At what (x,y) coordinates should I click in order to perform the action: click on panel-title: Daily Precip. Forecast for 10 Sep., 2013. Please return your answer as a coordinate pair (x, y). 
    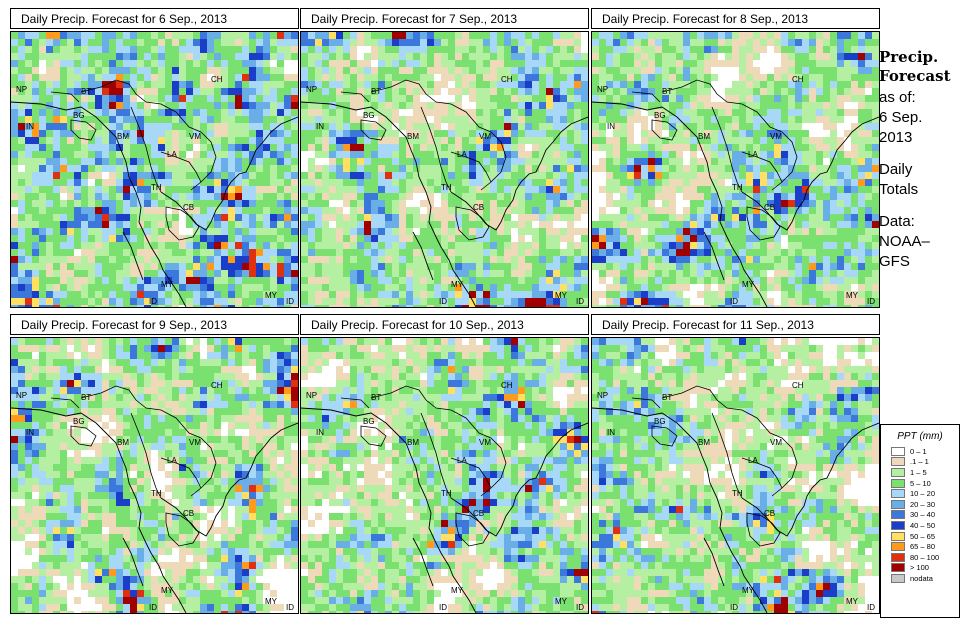
    Looking at the image, I should click on (444, 324).